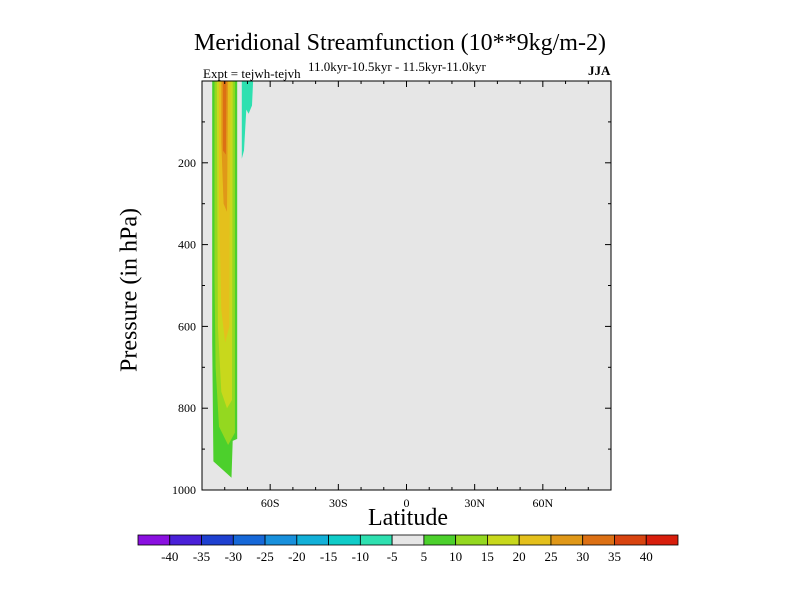 Image resolution: width=800 pixels, height=600 pixels. What do you see at coordinates (328, 556) in the screenshot?
I see `colorbar-label: -15` at bounding box center [328, 556].